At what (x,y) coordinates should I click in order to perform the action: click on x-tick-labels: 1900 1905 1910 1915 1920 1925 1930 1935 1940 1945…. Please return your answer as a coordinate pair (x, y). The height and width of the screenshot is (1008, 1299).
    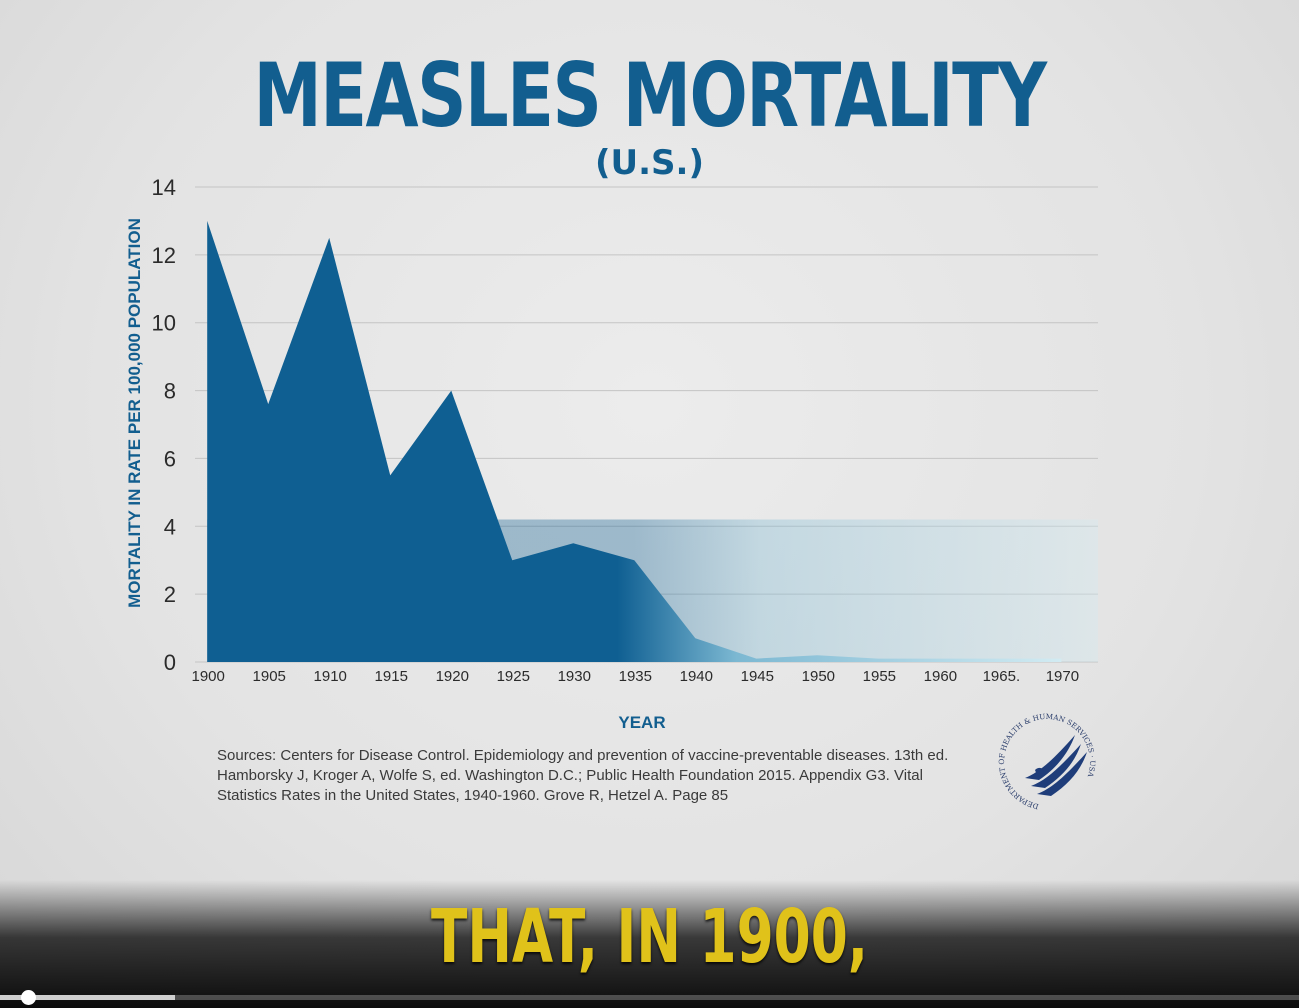
    Looking at the image, I should click on (636, 676).